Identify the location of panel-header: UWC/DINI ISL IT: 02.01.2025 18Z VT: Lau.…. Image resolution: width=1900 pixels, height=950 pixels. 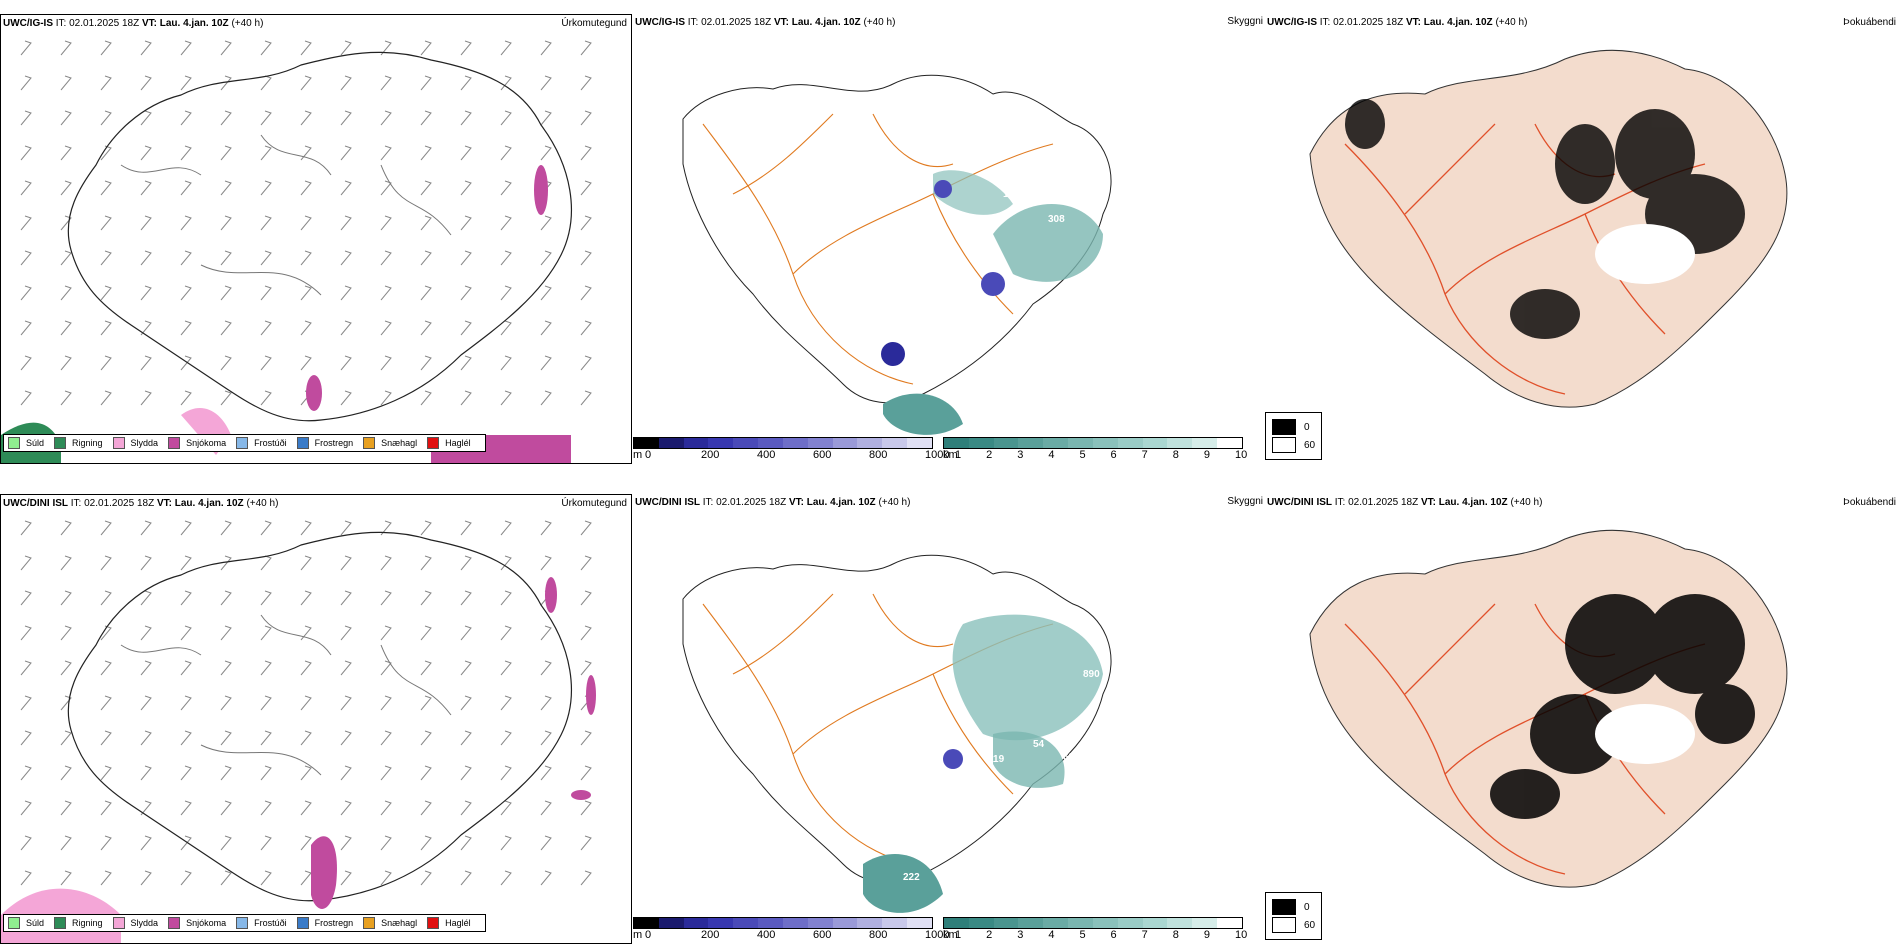
(141, 503).